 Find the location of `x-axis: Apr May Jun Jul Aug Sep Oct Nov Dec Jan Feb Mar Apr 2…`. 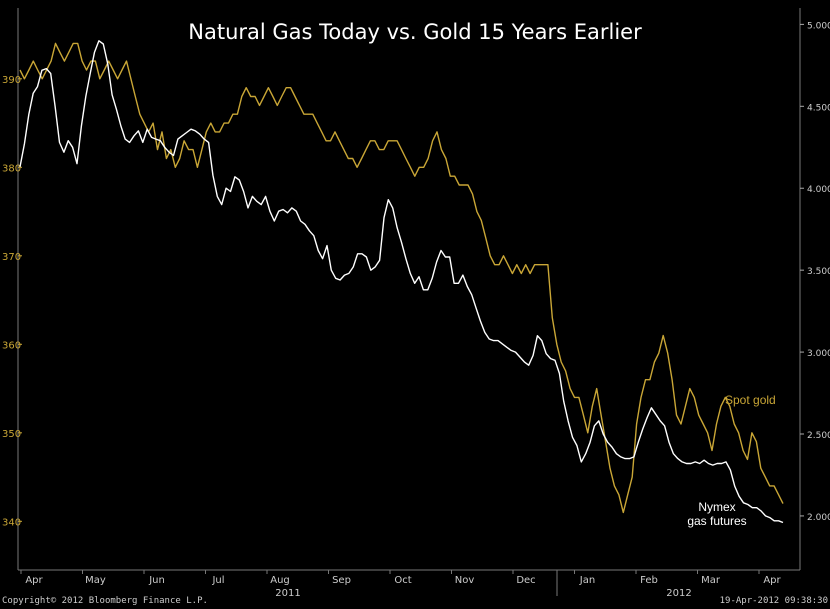

x-axis: Apr May Jun Jul Aug Sep Oct Nov Dec Jan Feb Mar Apr 2… is located at coordinates (409, 584).